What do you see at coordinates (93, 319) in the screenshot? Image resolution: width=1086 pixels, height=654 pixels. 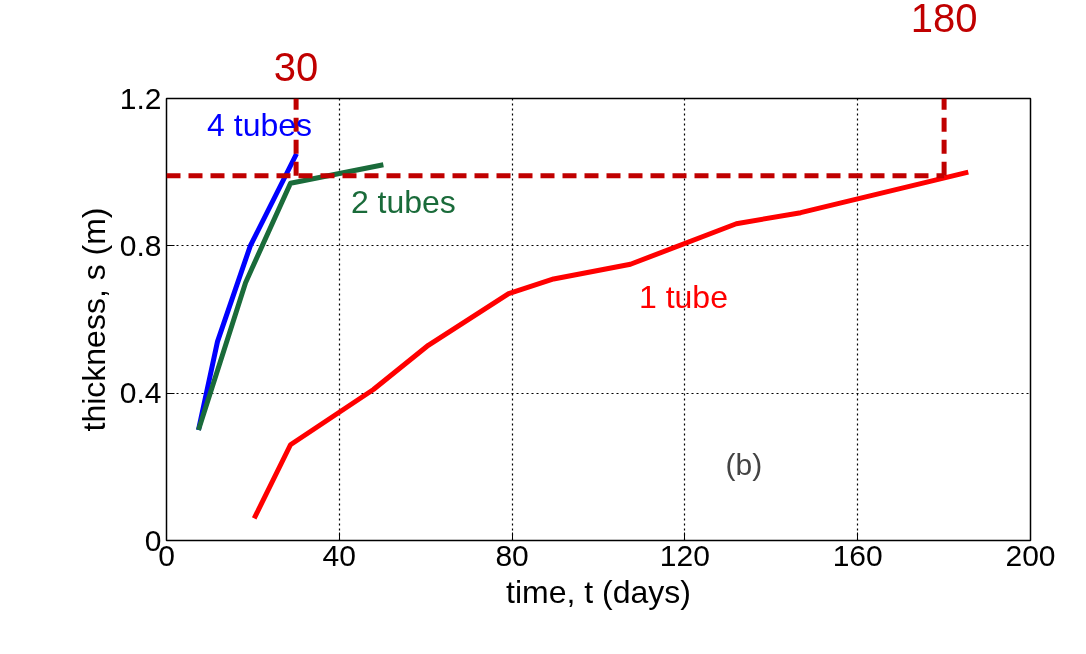 I see `y-axis-title: thickness, s (m)` at bounding box center [93, 319].